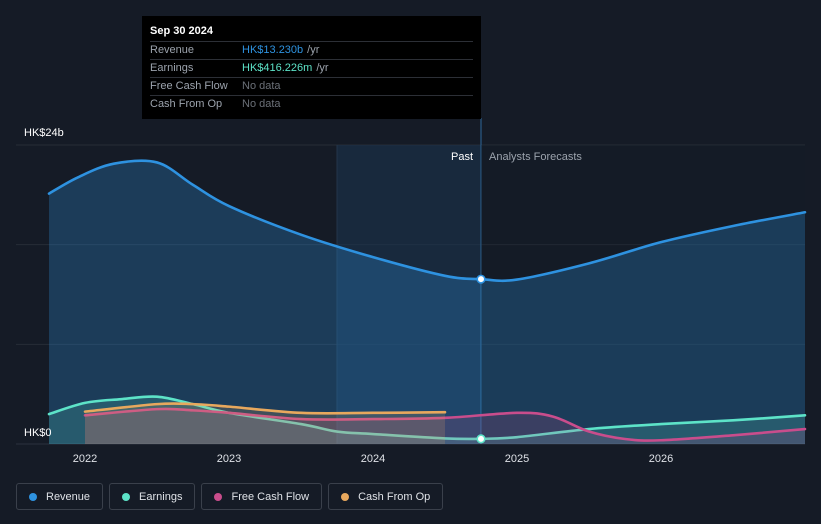  I want to click on tooltip-row-value: HK$13.230b, so click(273, 50).